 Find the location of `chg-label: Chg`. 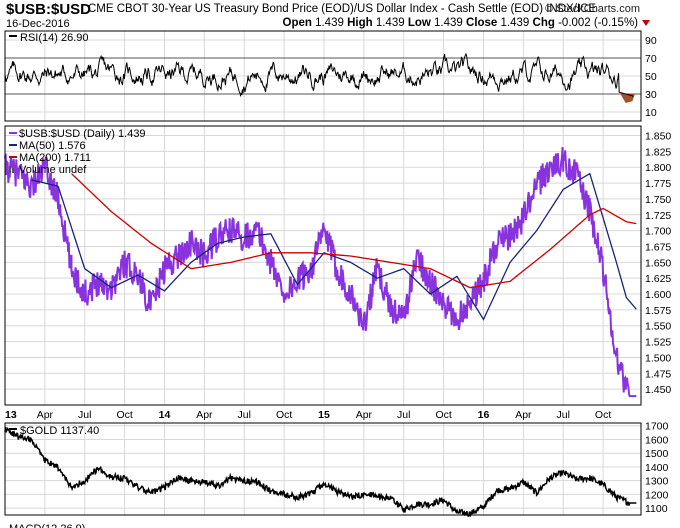

chg-label: Chg is located at coordinates (543, 23).